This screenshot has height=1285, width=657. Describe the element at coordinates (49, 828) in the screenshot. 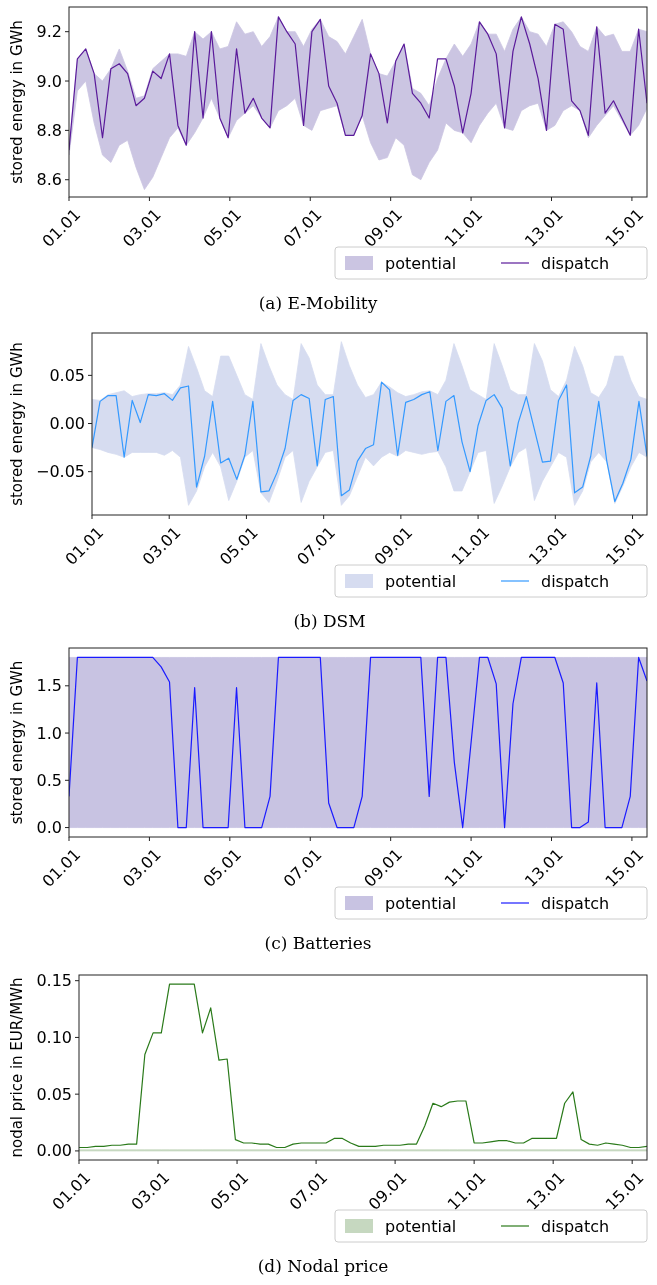

I see `y-tick-label: 0.0` at that location.